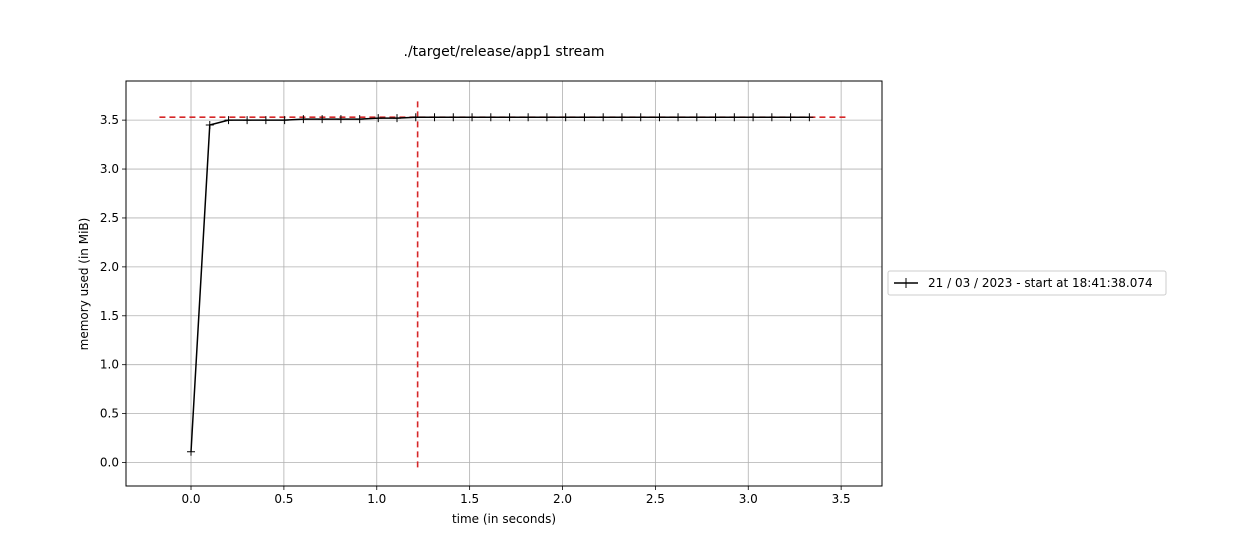 This screenshot has width=1260, height=540. What do you see at coordinates (504, 52) in the screenshot?
I see `chart-title: ./target/release/app1 stream` at bounding box center [504, 52].